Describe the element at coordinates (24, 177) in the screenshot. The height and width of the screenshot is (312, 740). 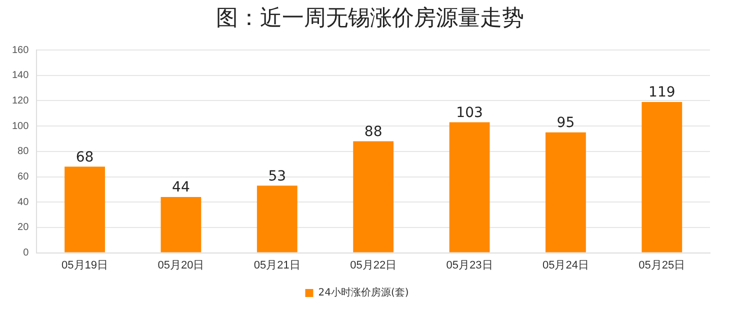
I see `y-tick-label: 60` at that location.